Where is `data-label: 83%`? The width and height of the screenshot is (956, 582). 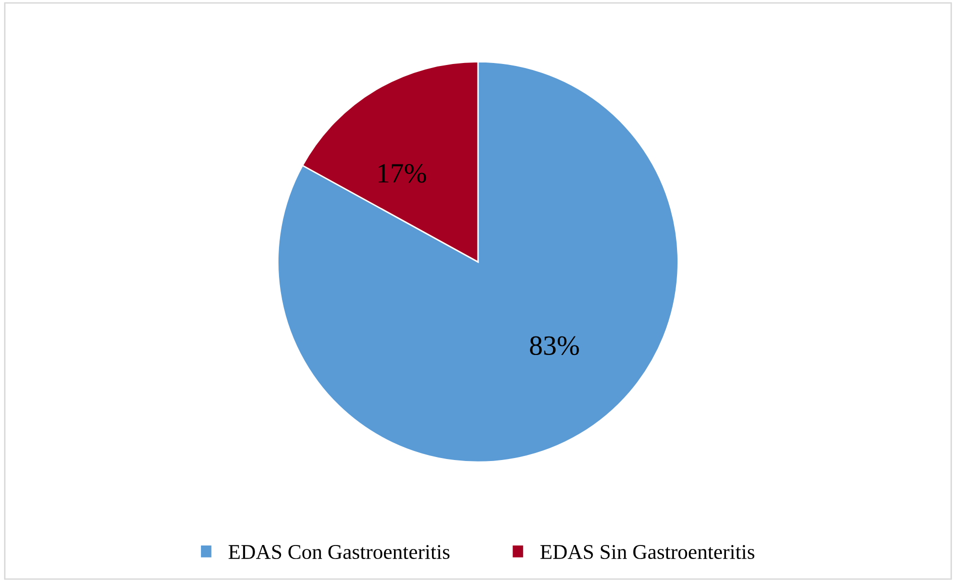
data-label: 83% is located at coordinates (554, 346).